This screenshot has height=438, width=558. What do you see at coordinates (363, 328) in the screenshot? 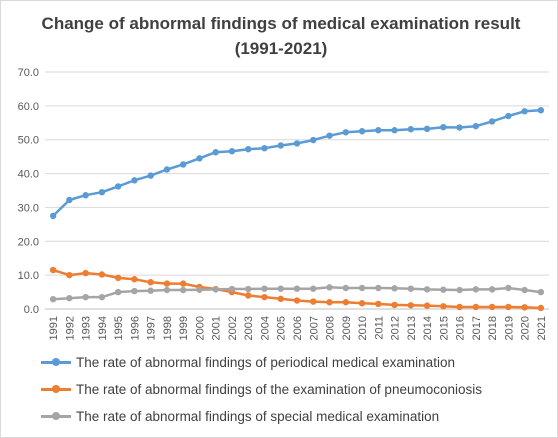
I see `x-tick-label: 2010` at bounding box center [363, 328].